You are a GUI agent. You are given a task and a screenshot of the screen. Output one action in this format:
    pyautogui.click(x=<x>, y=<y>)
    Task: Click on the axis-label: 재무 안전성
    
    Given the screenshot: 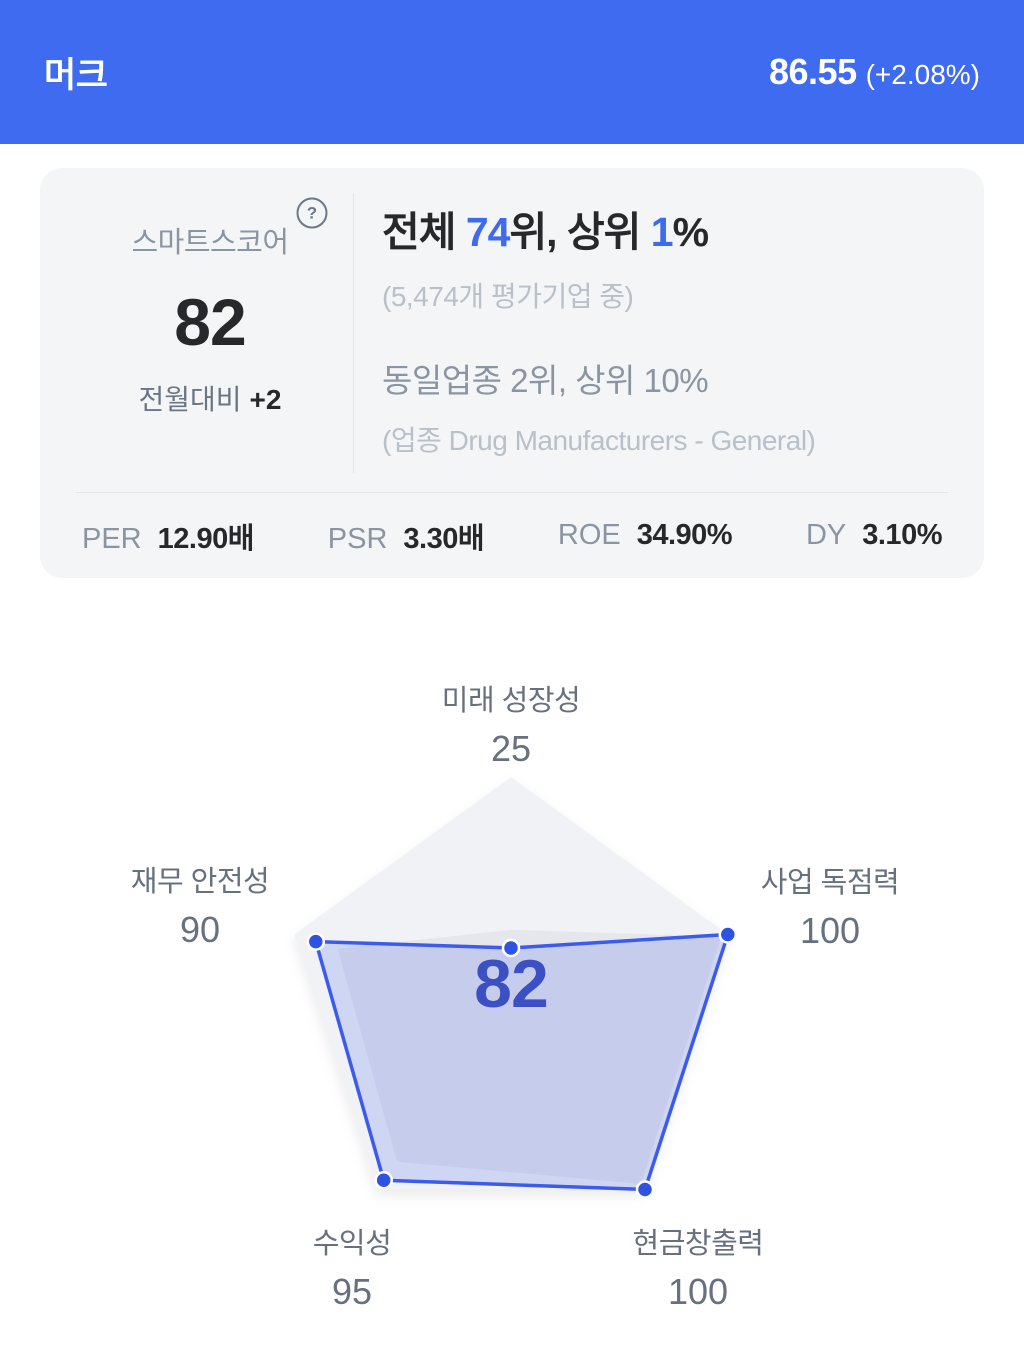 What is the action you would take?
    pyautogui.click(x=200, y=882)
    